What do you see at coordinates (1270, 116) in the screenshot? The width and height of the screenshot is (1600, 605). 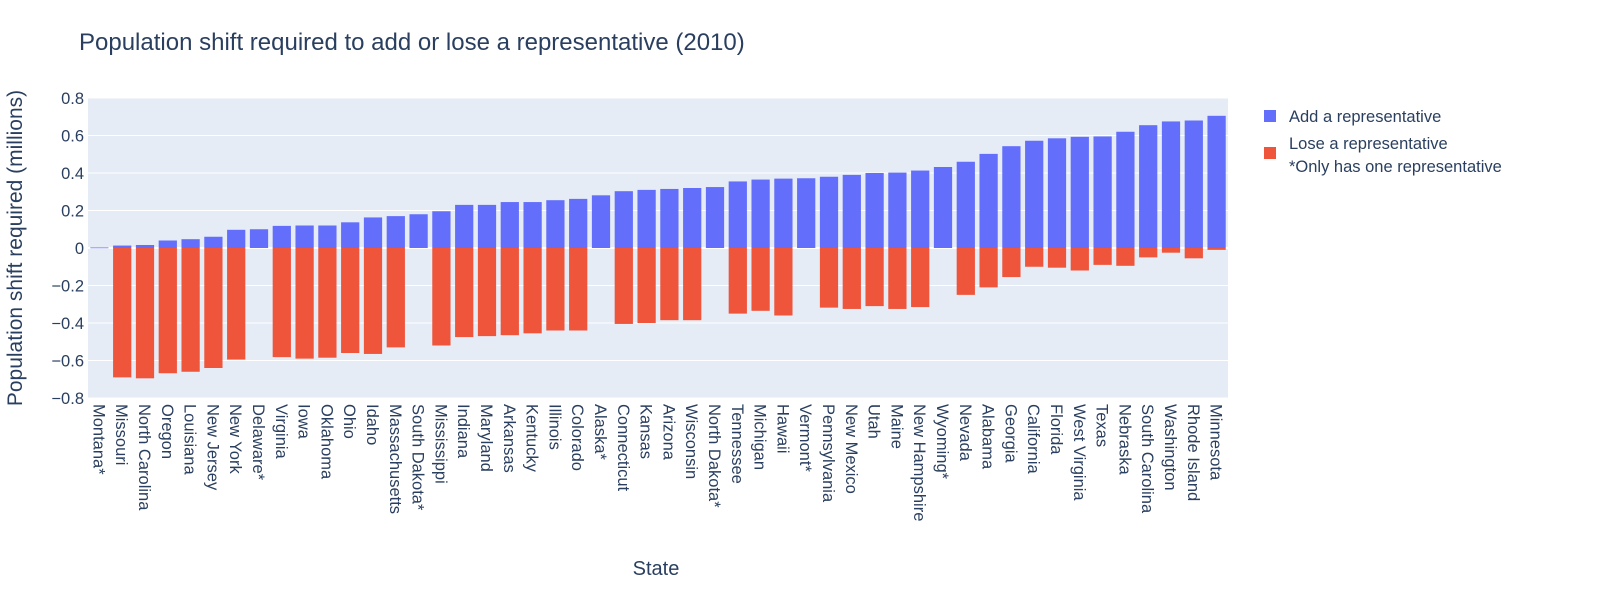 I see `legend-swatch-add` at bounding box center [1270, 116].